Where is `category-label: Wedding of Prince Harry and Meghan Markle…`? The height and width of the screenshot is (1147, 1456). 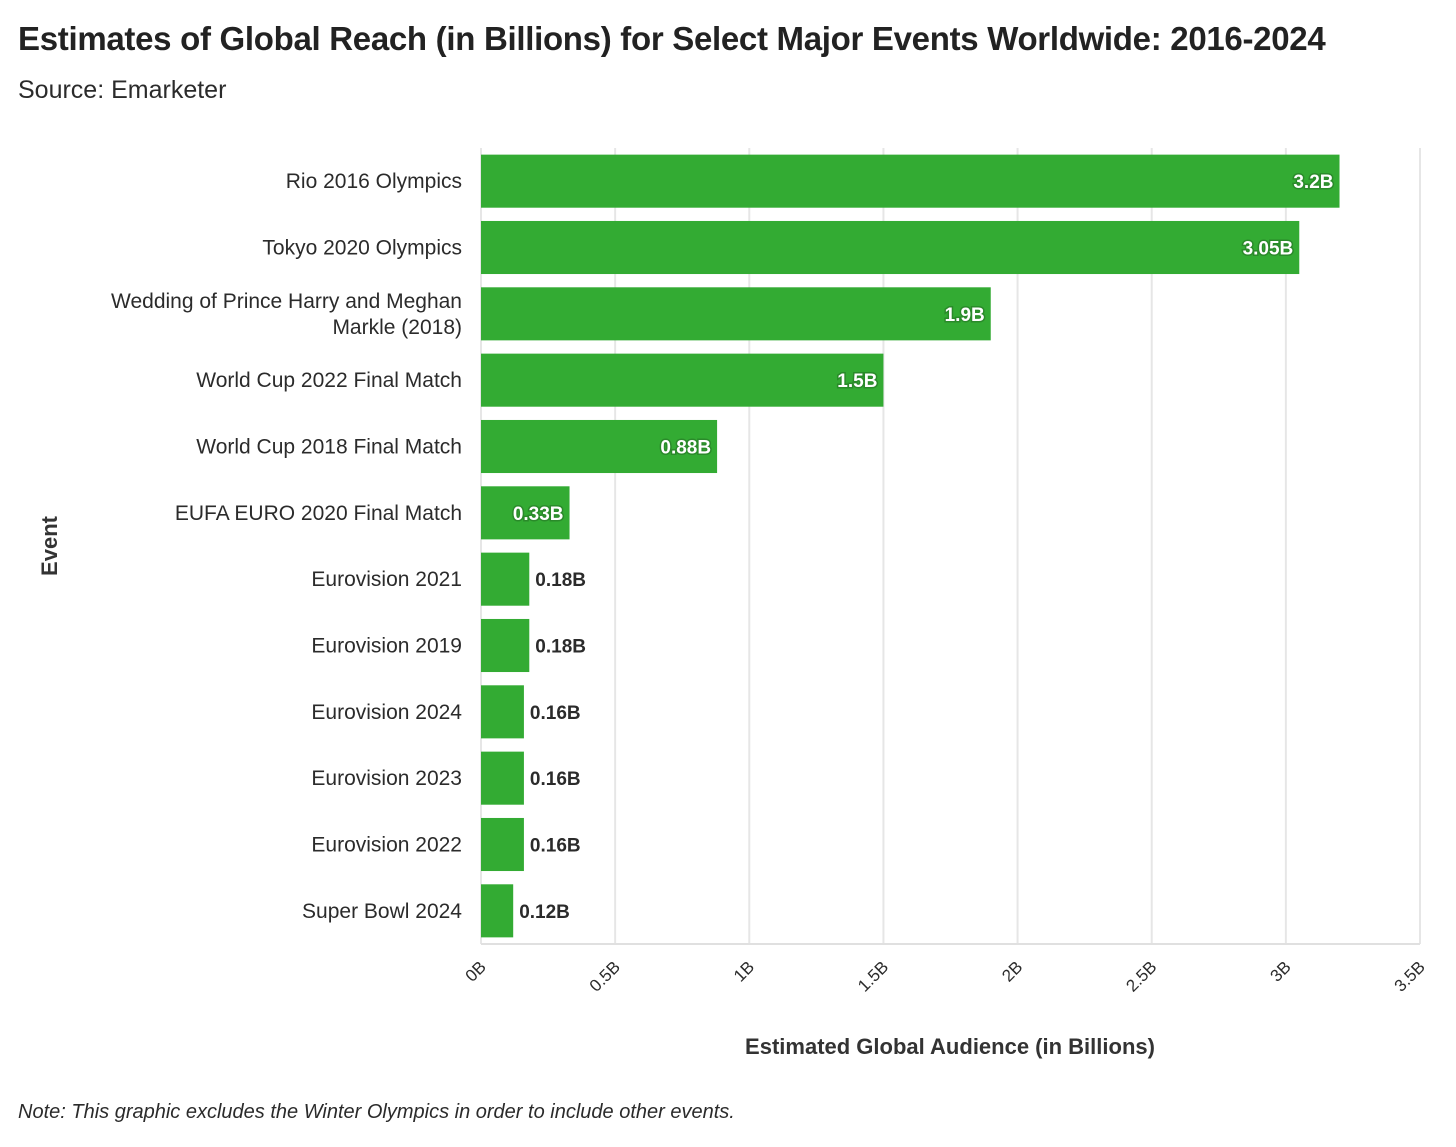
category-label: Wedding of Prince Harry and Meghan Markle… is located at coordinates (286, 314).